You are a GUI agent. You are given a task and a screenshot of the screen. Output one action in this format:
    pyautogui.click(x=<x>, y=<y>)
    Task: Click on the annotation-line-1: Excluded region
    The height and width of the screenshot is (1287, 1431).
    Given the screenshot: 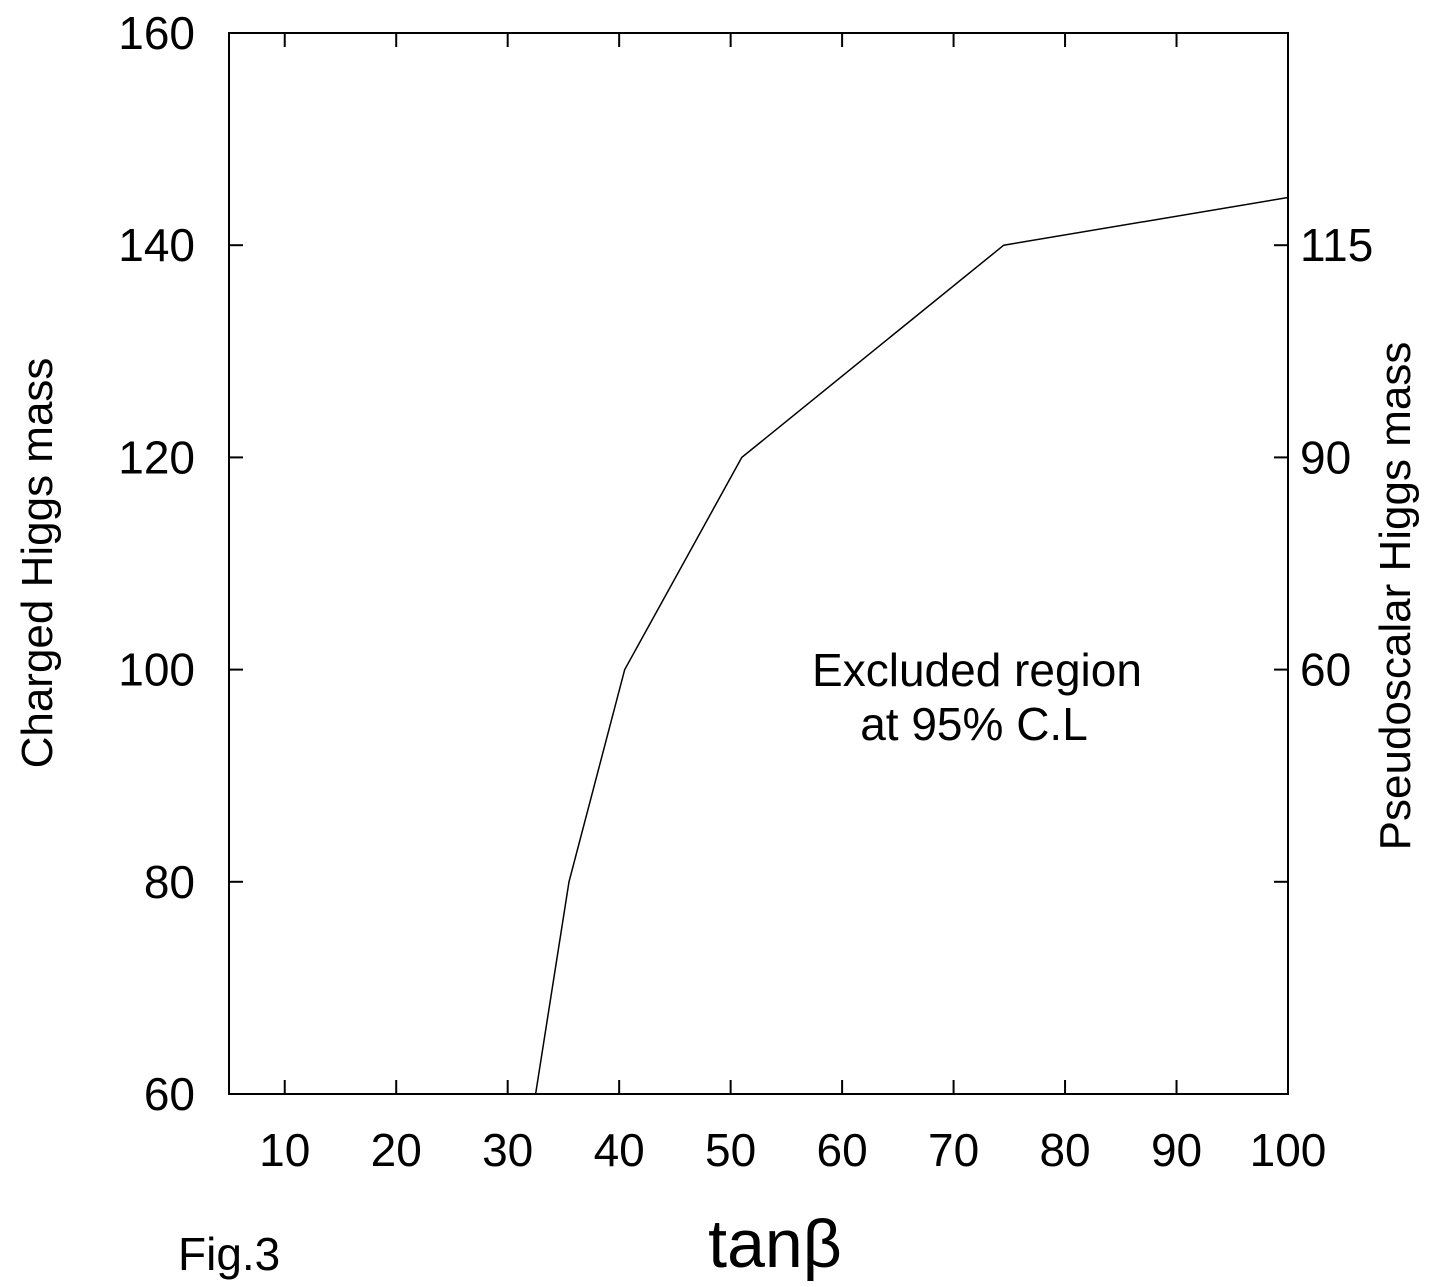 What is the action you would take?
    pyautogui.click(x=977, y=670)
    